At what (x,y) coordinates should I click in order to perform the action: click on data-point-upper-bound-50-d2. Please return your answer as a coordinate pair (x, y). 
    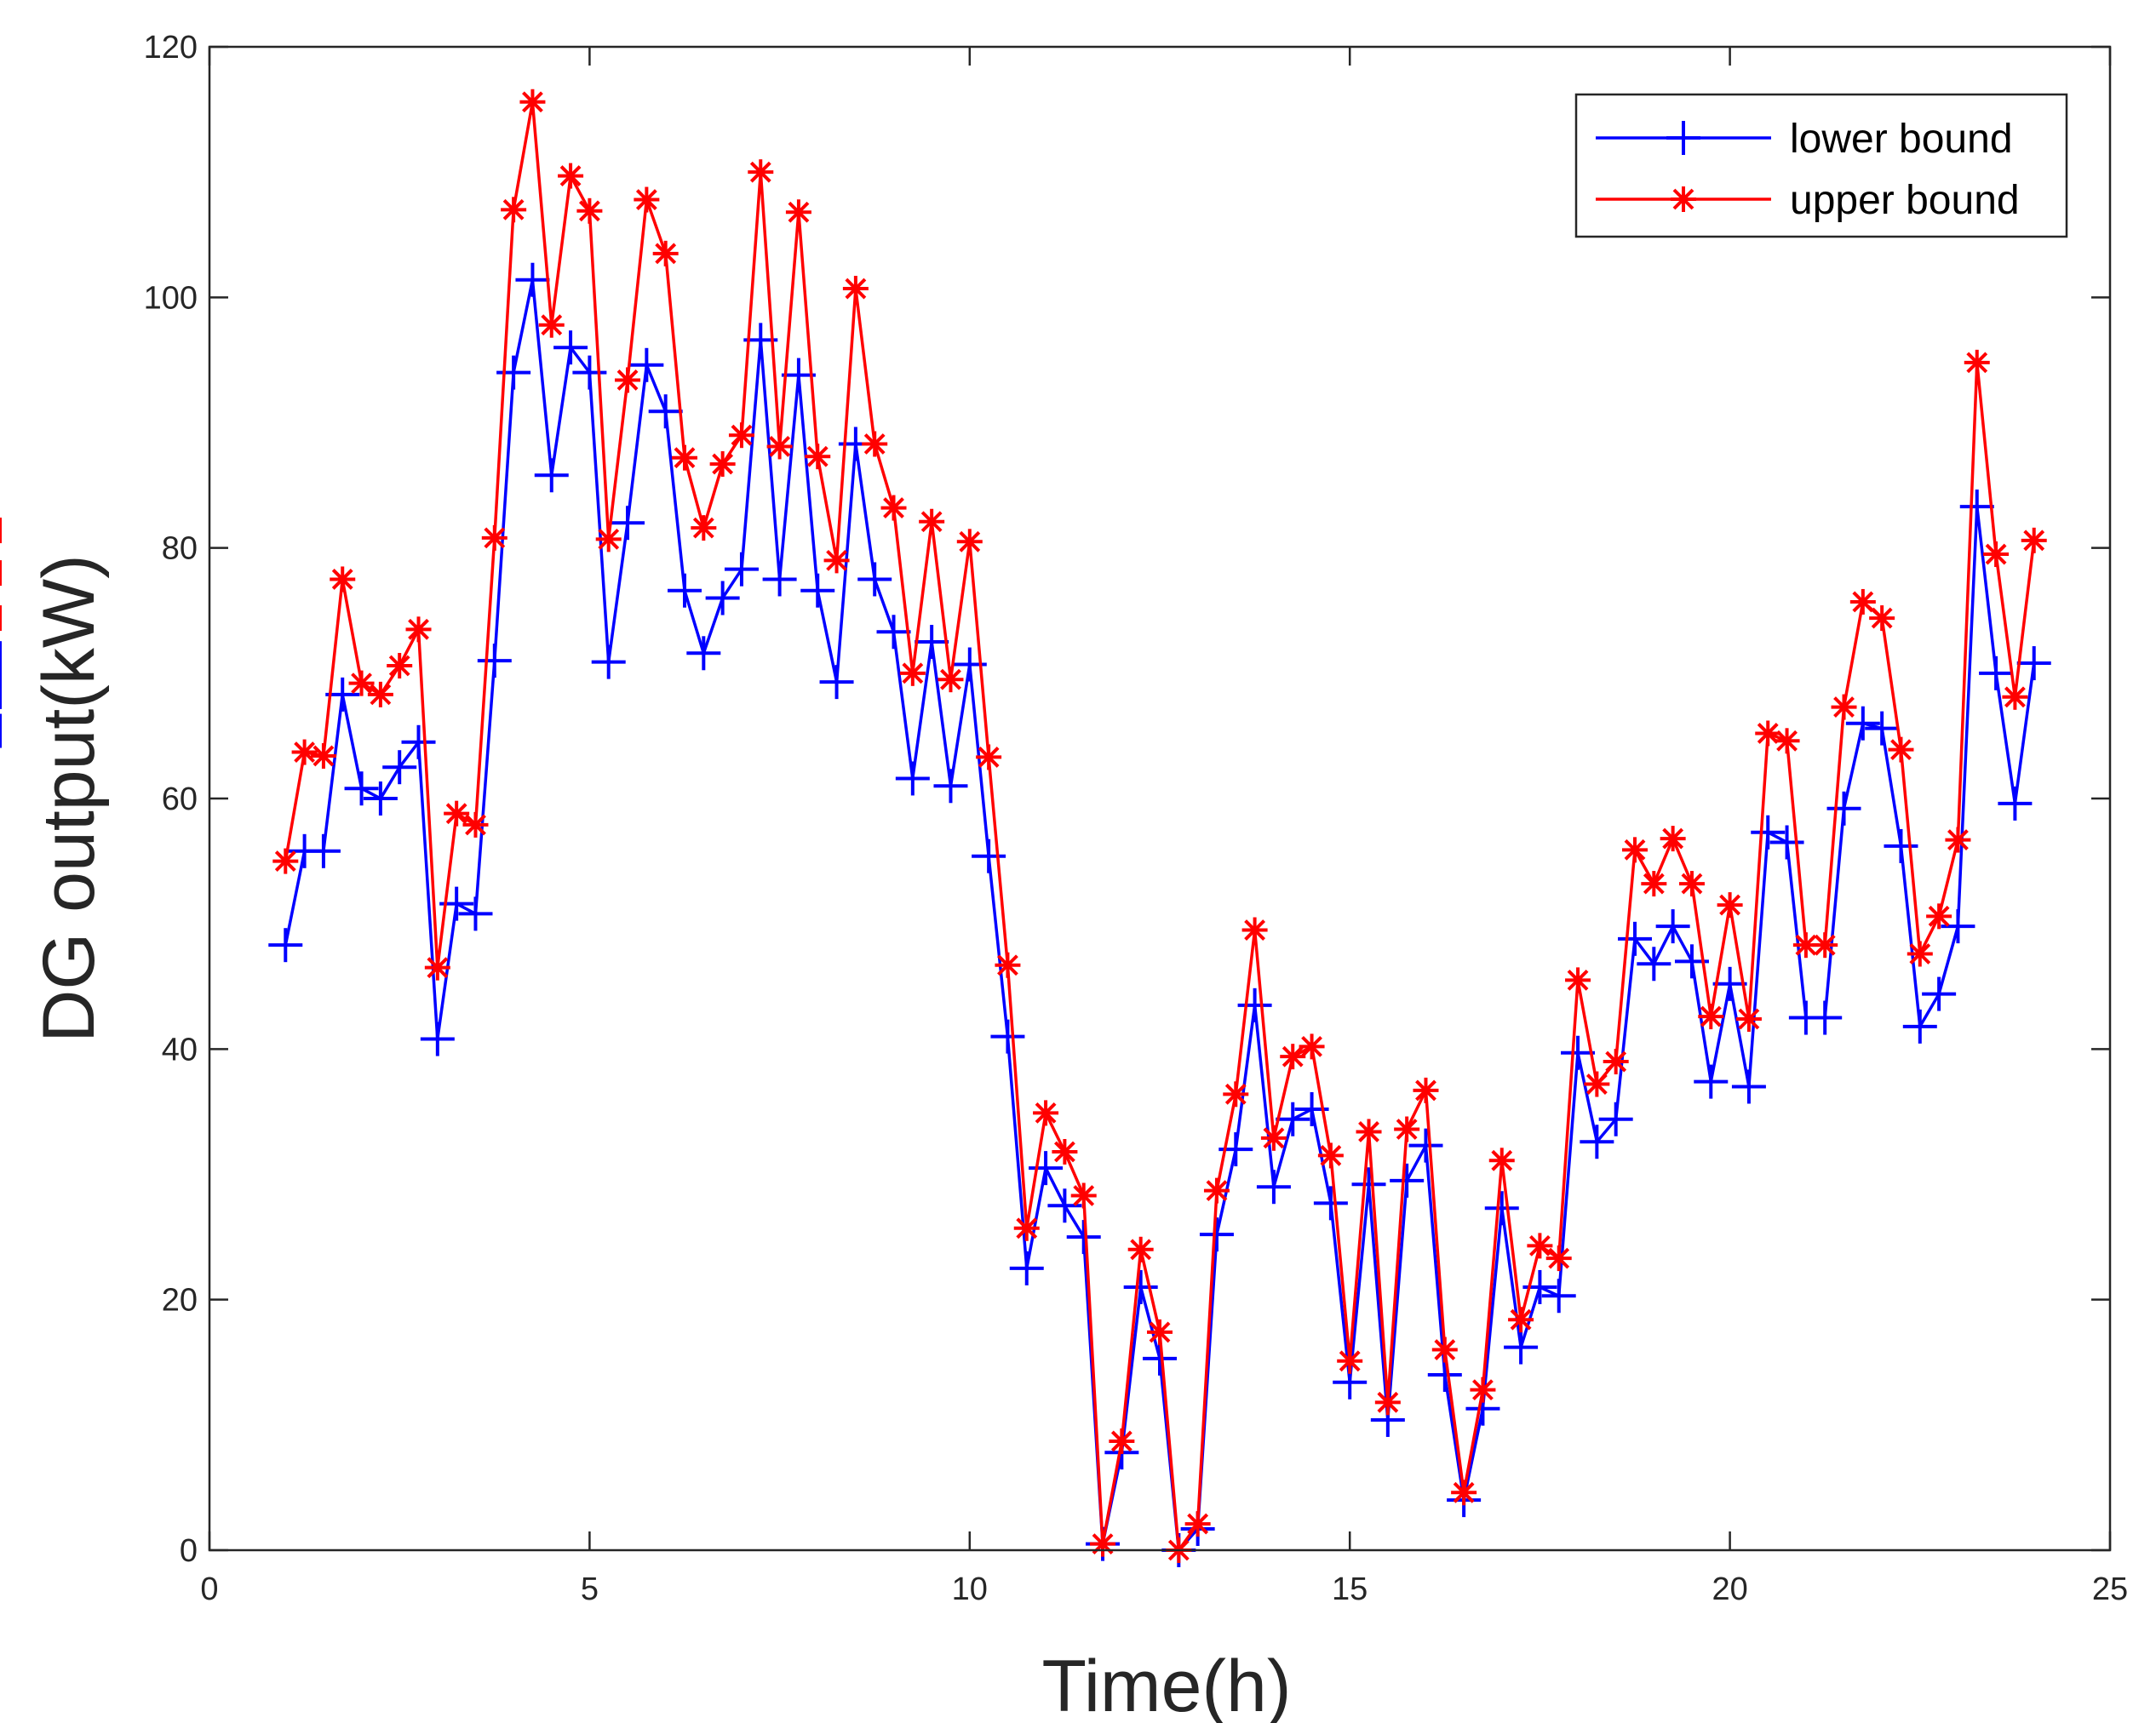
    Looking at the image, I should click on (1235, 1094).